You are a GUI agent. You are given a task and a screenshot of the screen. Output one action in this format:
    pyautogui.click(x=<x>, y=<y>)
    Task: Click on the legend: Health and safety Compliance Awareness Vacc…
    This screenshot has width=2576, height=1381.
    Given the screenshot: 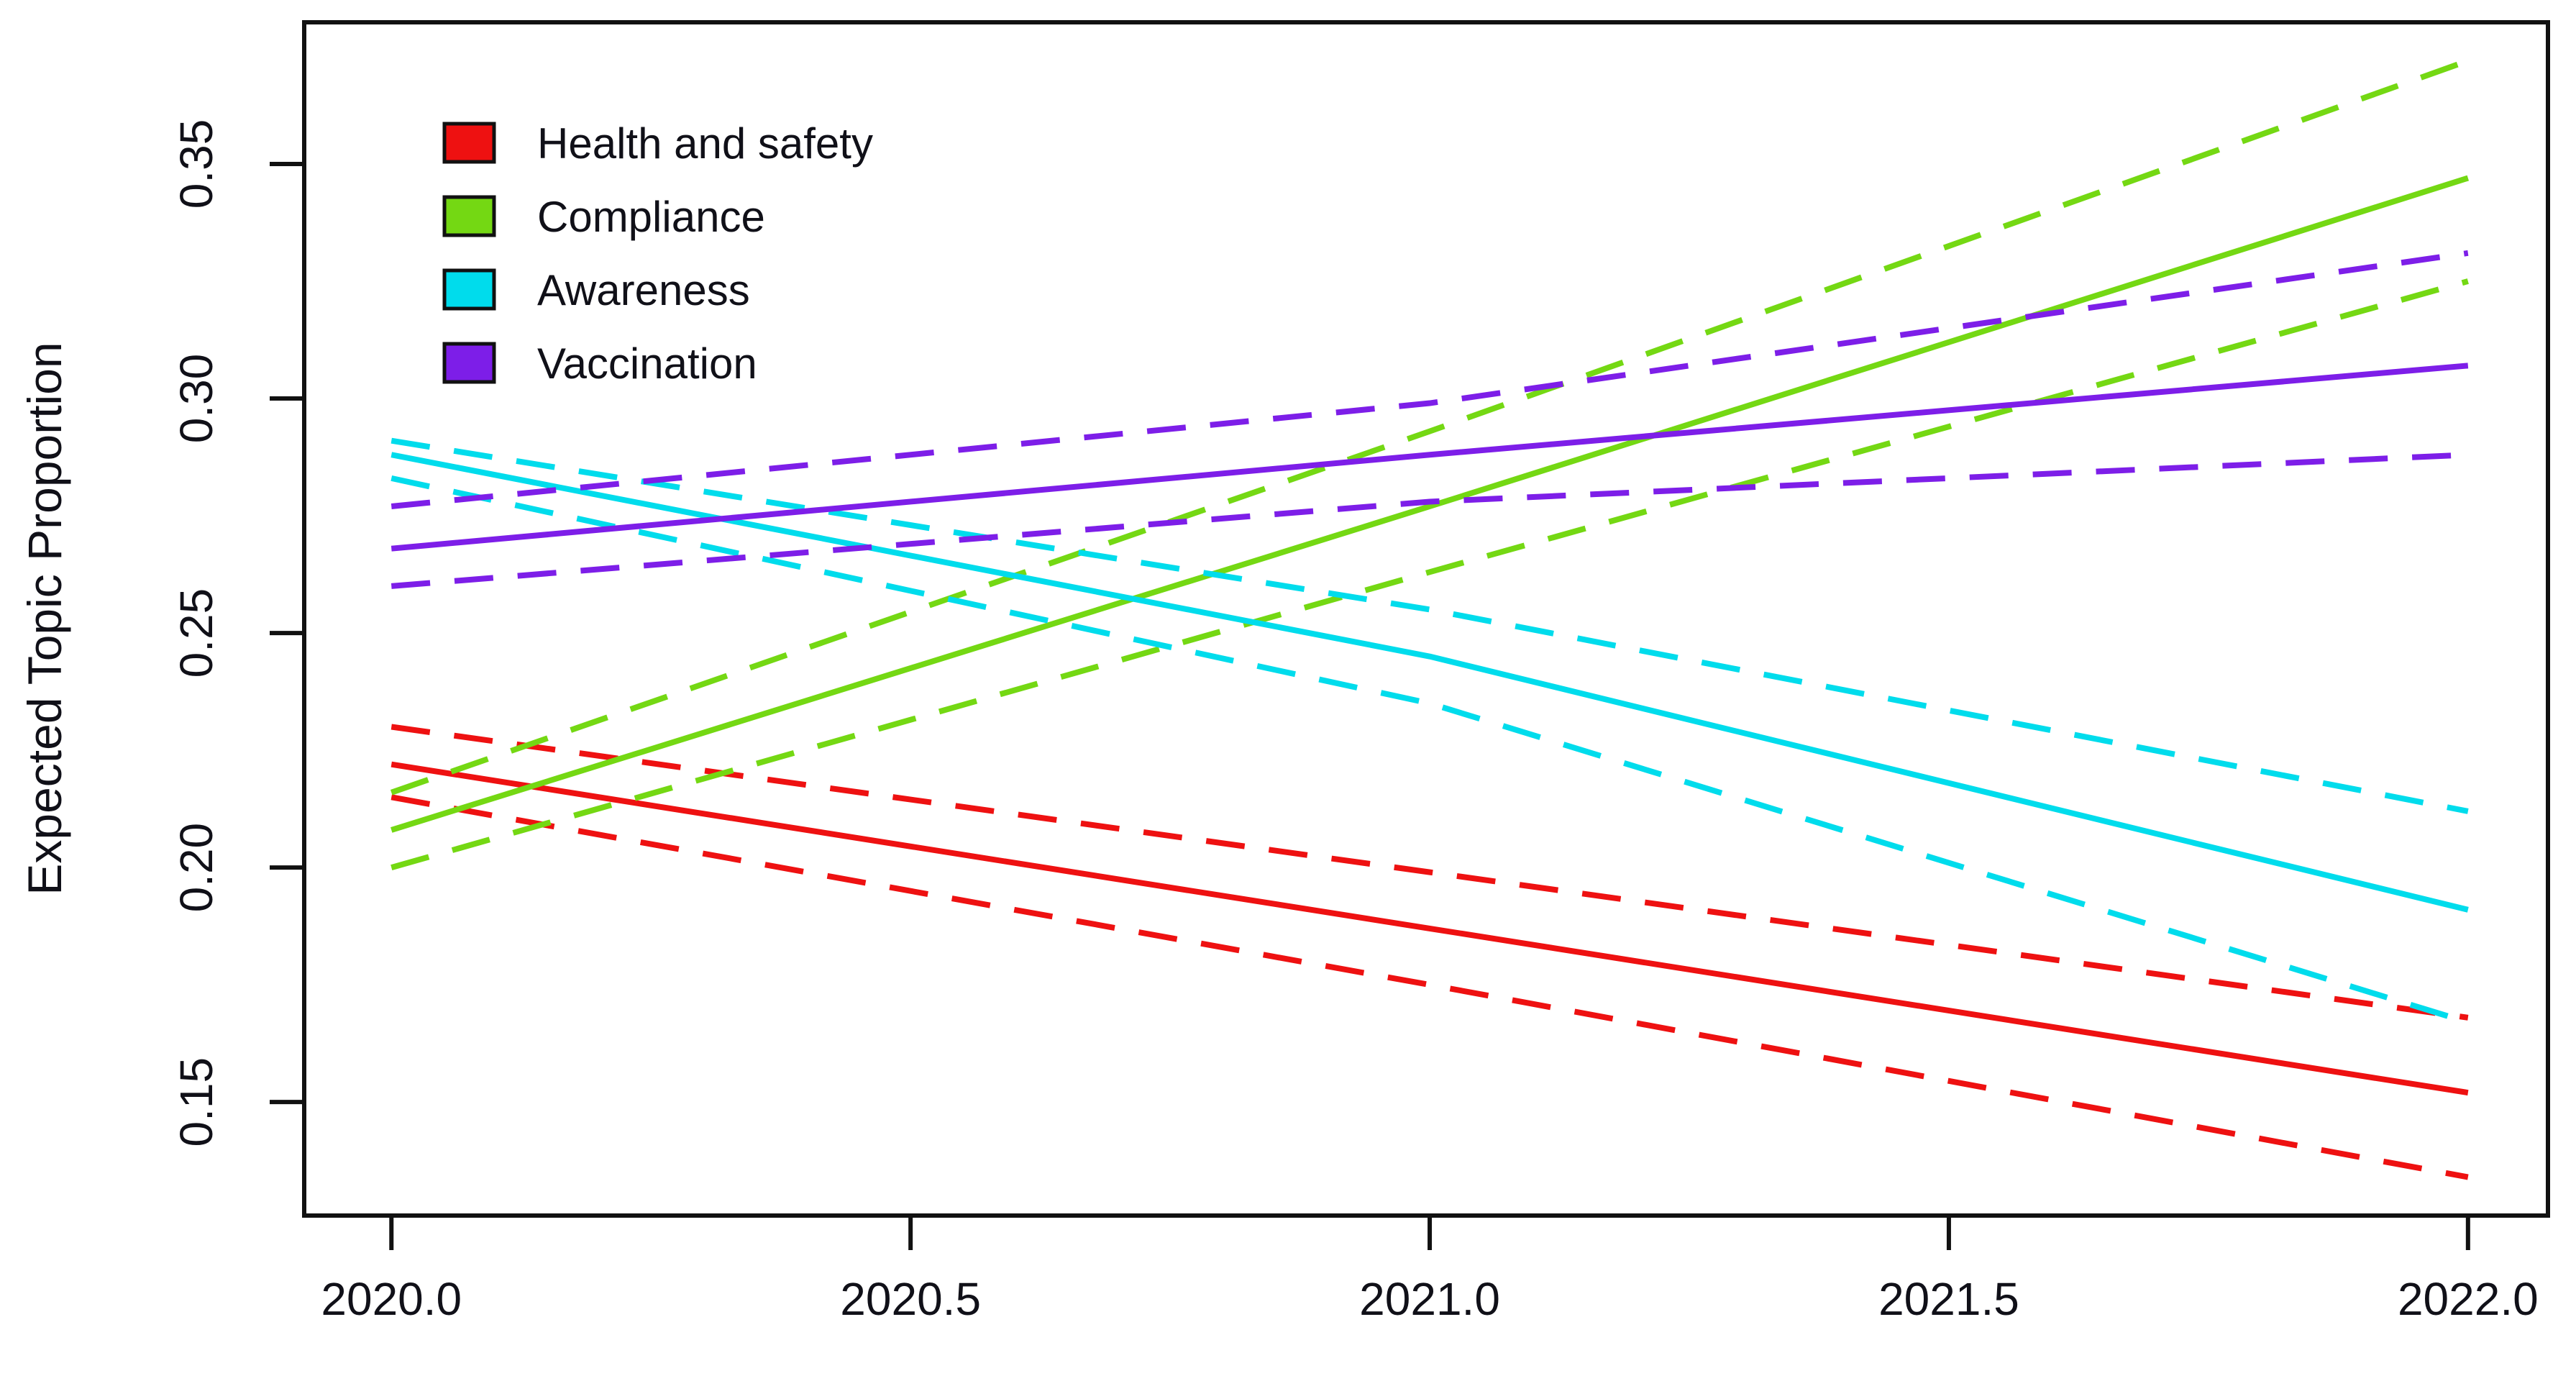 What is the action you would take?
    pyautogui.click(x=657, y=253)
    